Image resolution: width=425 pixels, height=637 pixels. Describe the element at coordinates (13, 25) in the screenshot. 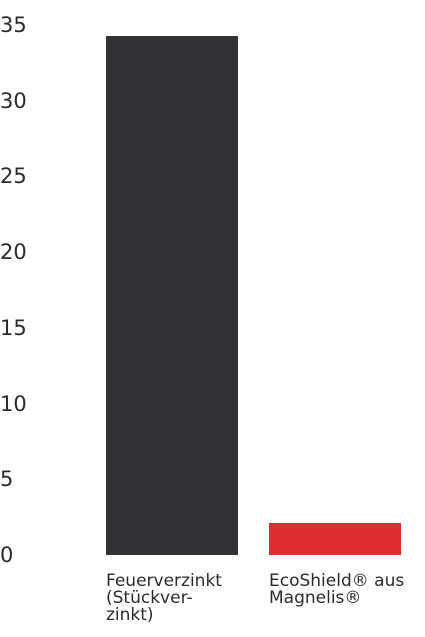

I see `y-tick-label: 35` at that location.